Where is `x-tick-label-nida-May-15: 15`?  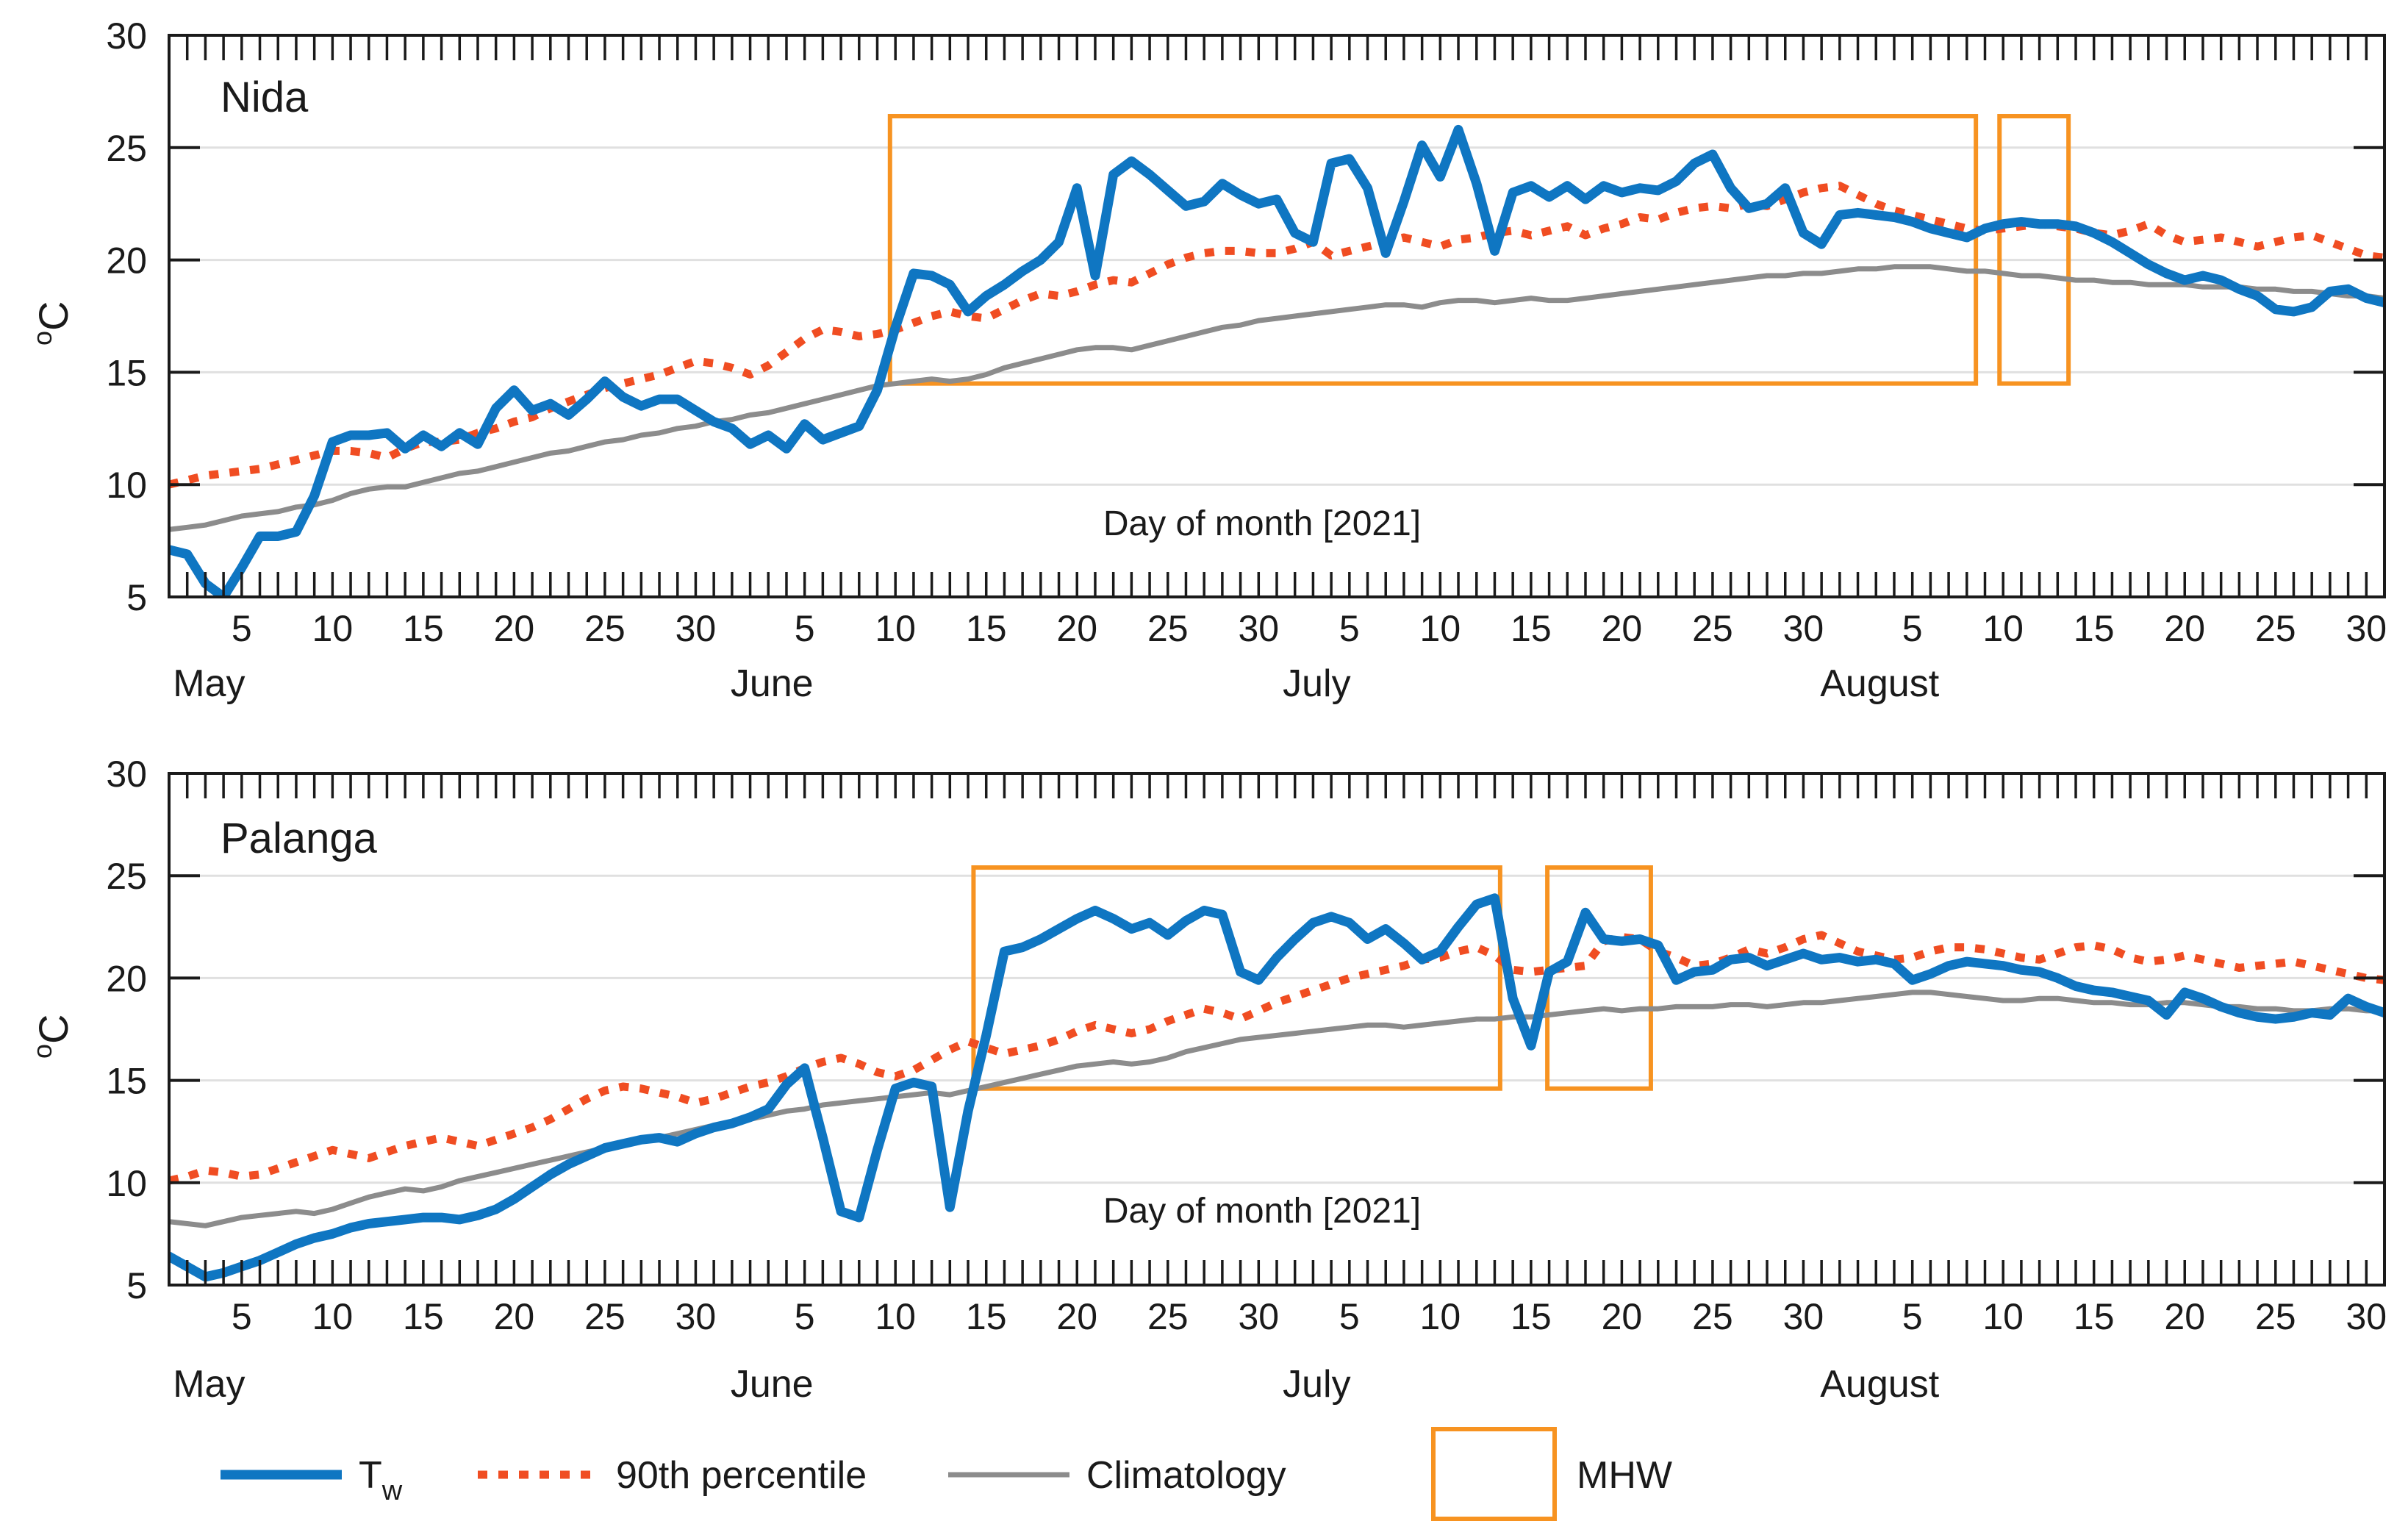
x-tick-label-nida-May-15: 15 is located at coordinates (424, 629).